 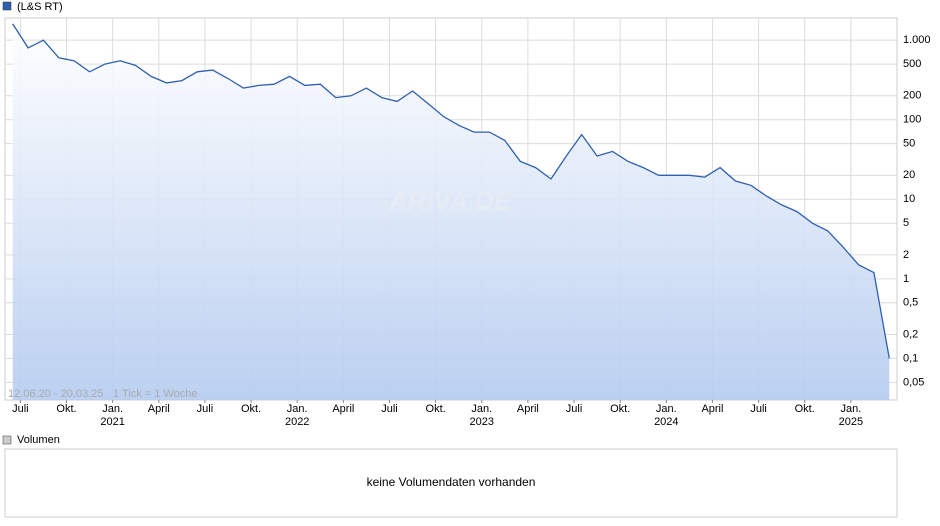 I want to click on volume-title: Volumen, so click(x=38, y=440).